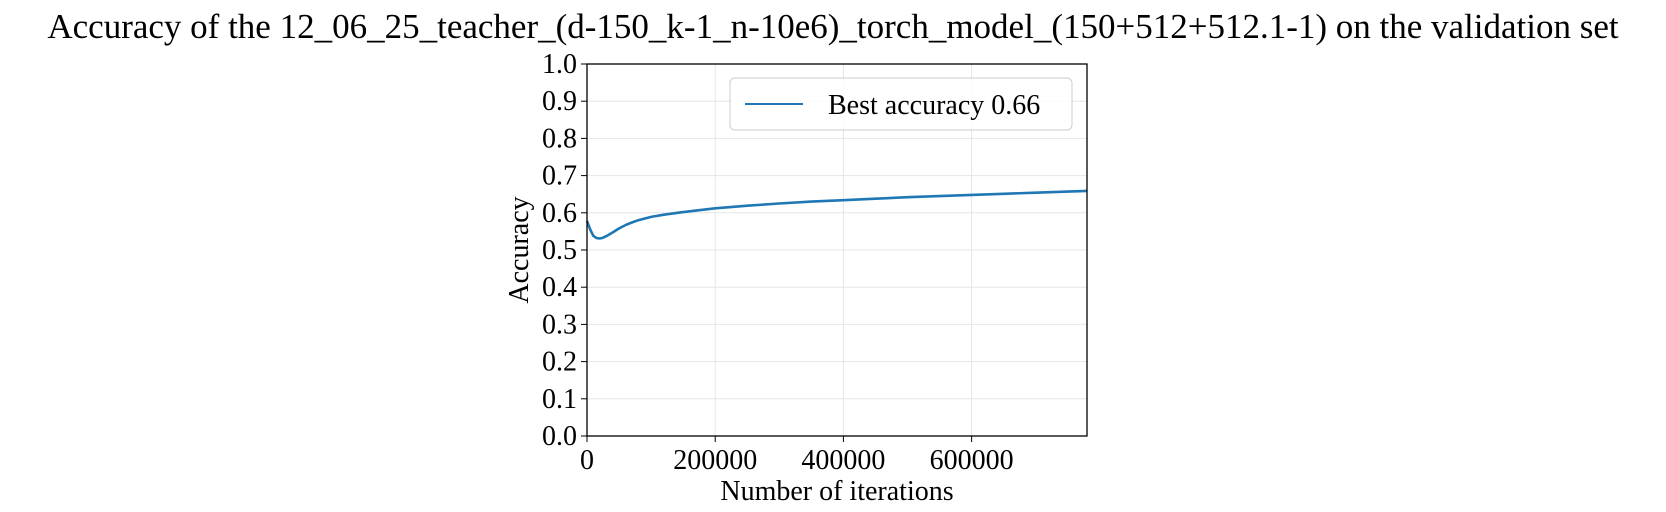  Describe the element at coordinates (559, 324) in the screenshot. I see `y-tick-label: 0.3` at that location.